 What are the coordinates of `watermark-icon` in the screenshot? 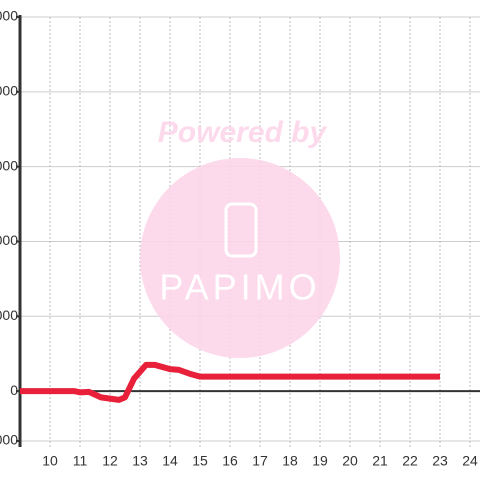 It's located at (241, 230).